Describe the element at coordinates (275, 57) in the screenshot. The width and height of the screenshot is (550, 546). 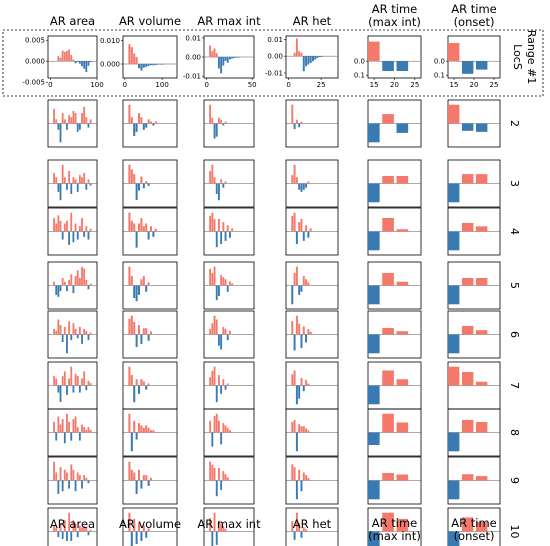
I see `panel-r1-het-ytick-label-2: 0.00` at that location.